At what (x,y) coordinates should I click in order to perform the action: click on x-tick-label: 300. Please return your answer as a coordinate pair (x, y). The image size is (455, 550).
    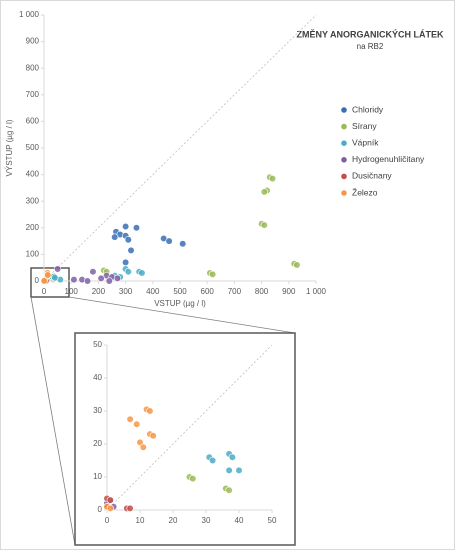
    Looking at the image, I should click on (126, 291).